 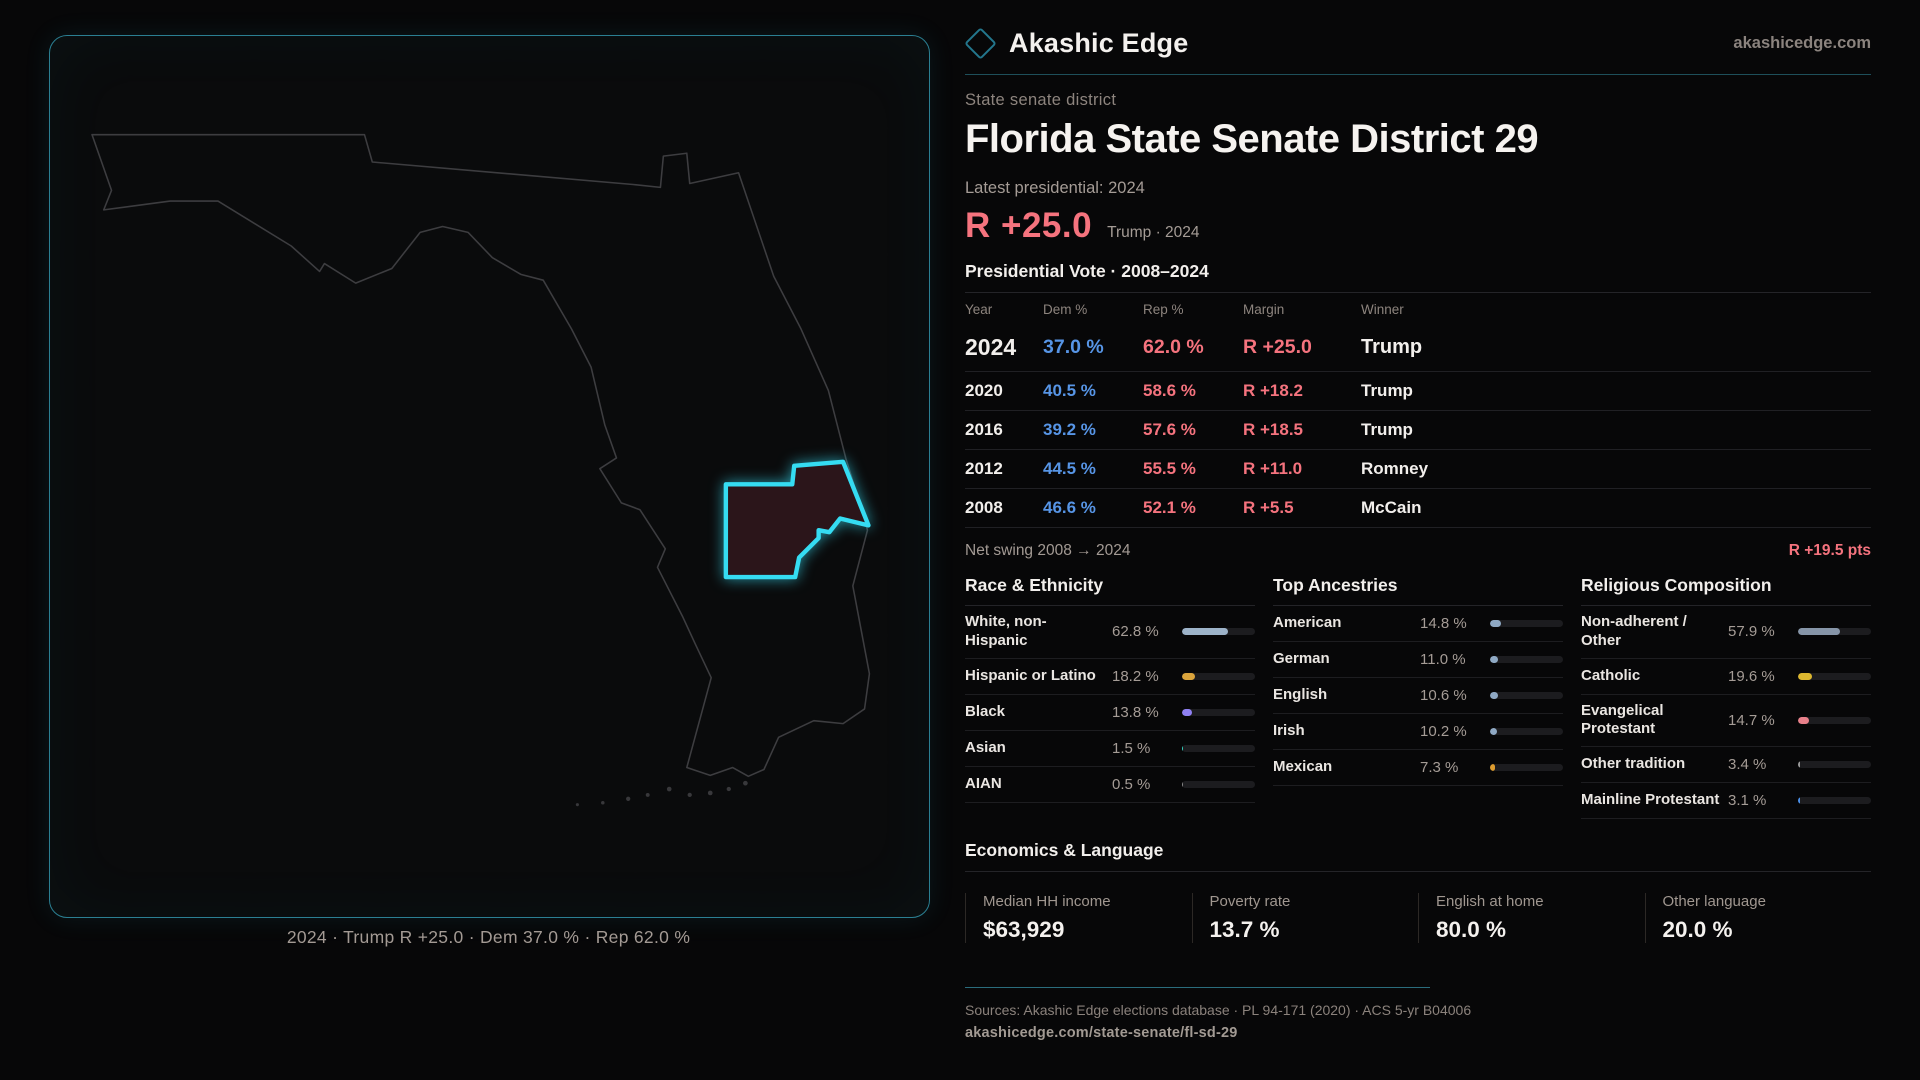 I want to click on demo-row: English 10.6 %, so click(x=1418, y=696).